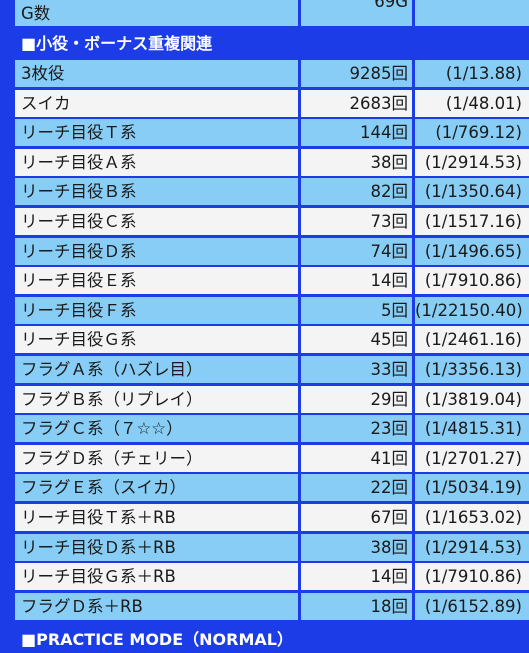  Describe the element at coordinates (156, 547) in the screenshot. I see `role-name-cell: リーチ目役Ｄ系＋RB` at that location.